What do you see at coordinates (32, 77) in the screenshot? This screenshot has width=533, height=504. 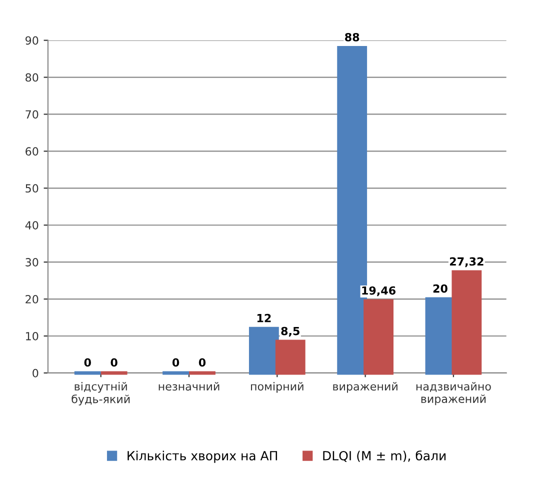 I see `y-tick-label: 80` at bounding box center [32, 77].